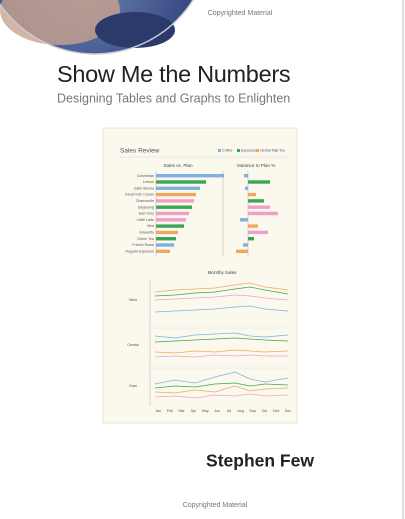 The image size is (405, 519). What do you see at coordinates (143, 245) in the screenshot?
I see `product-label: French Roast` at bounding box center [143, 245].